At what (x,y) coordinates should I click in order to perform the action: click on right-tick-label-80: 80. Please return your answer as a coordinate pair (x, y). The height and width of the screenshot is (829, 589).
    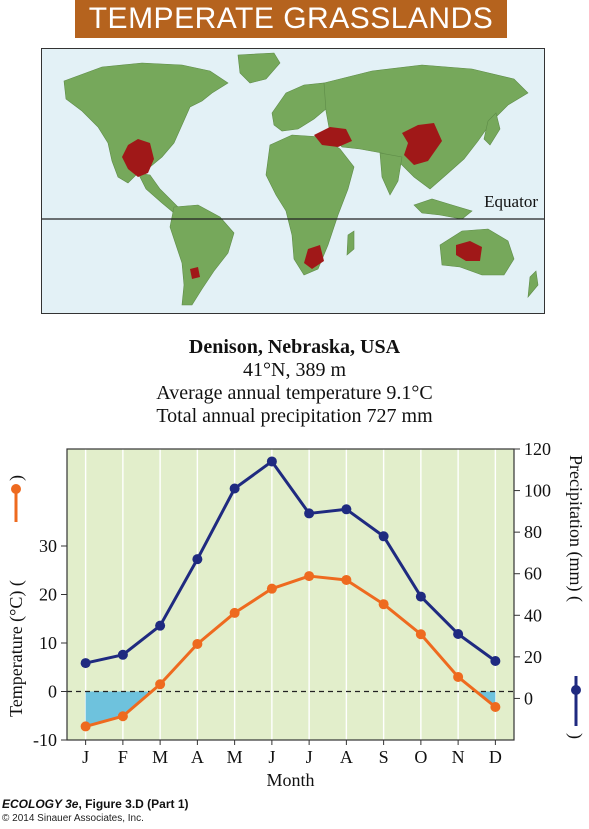
    Looking at the image, I should click on (533, 532).